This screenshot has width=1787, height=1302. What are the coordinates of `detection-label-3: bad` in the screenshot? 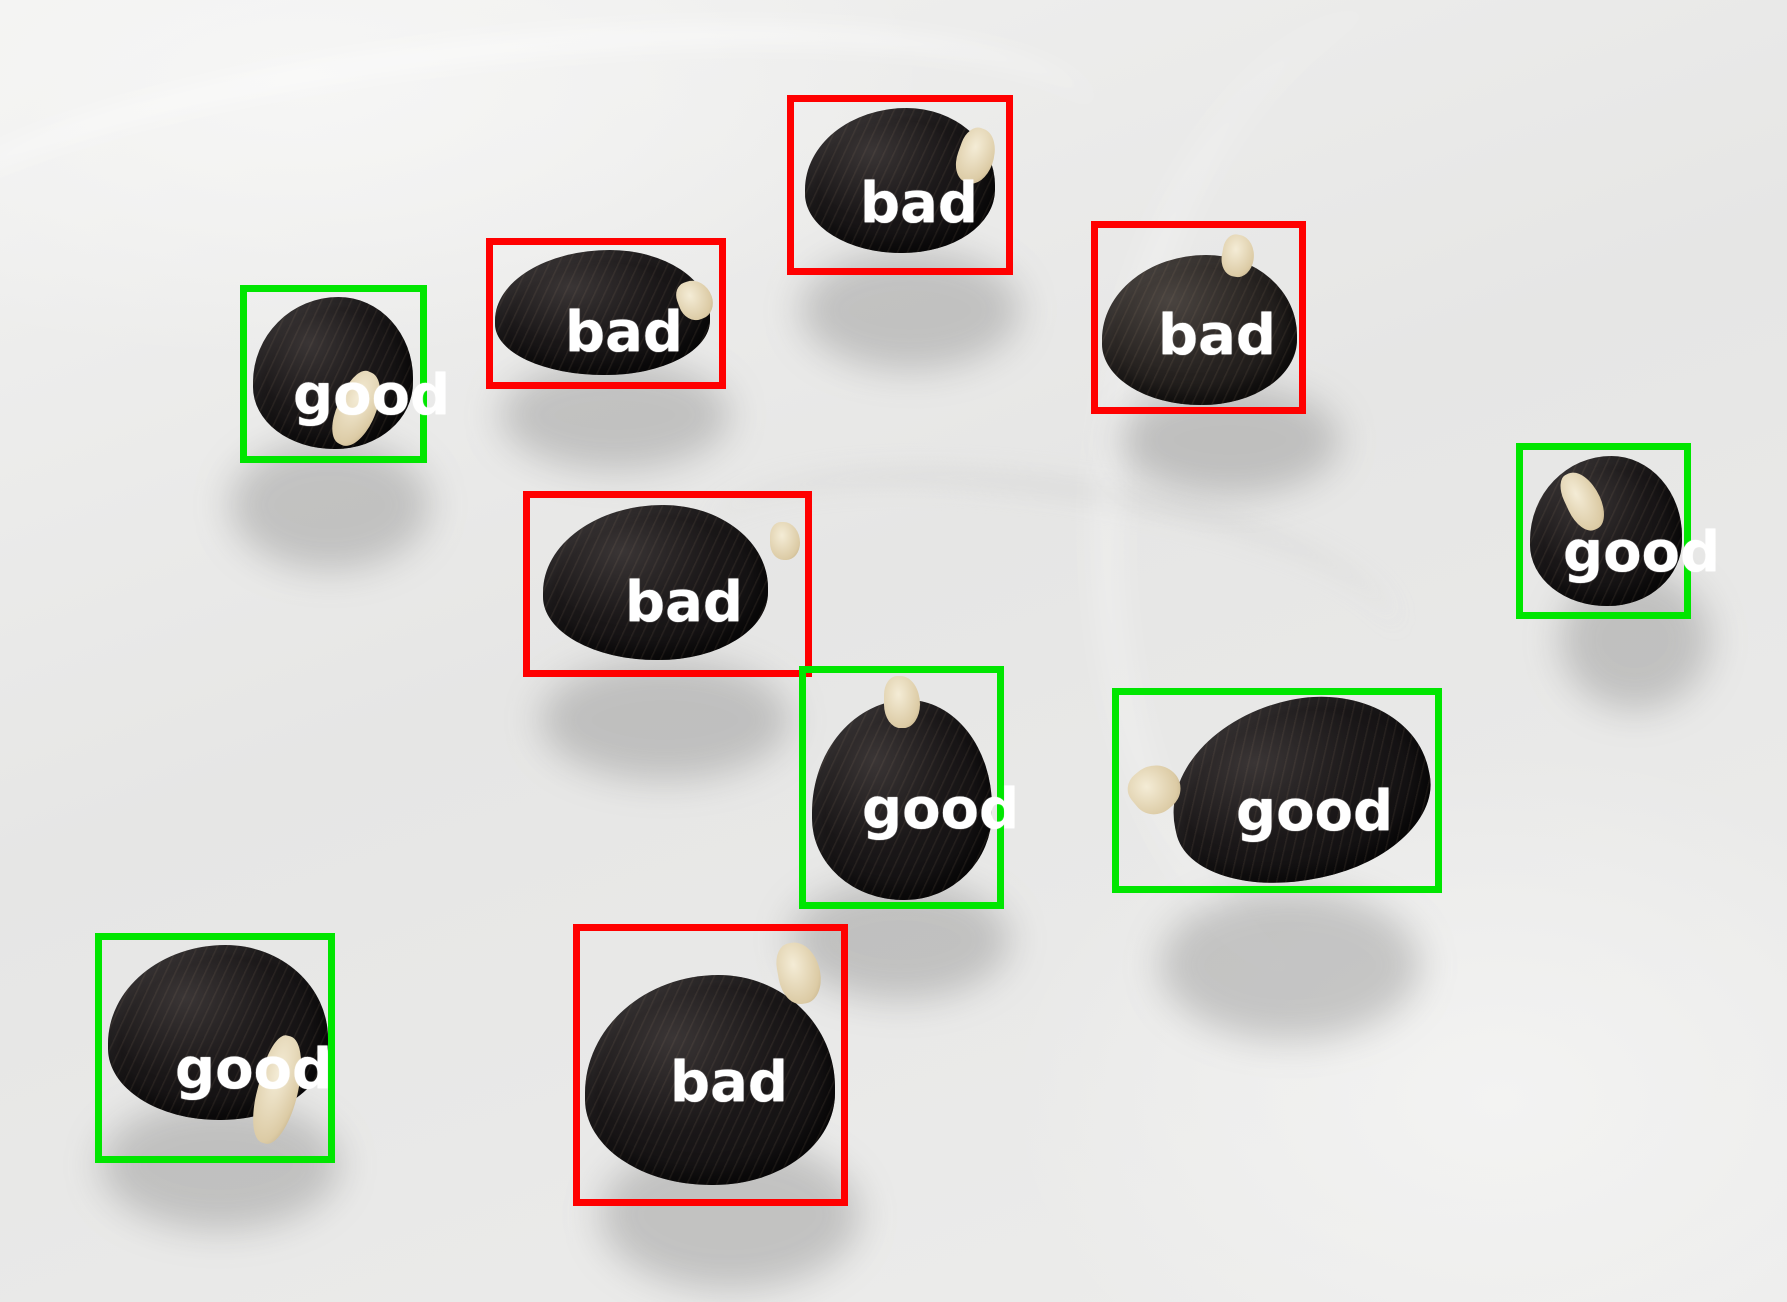 It's located at (1217, 335).